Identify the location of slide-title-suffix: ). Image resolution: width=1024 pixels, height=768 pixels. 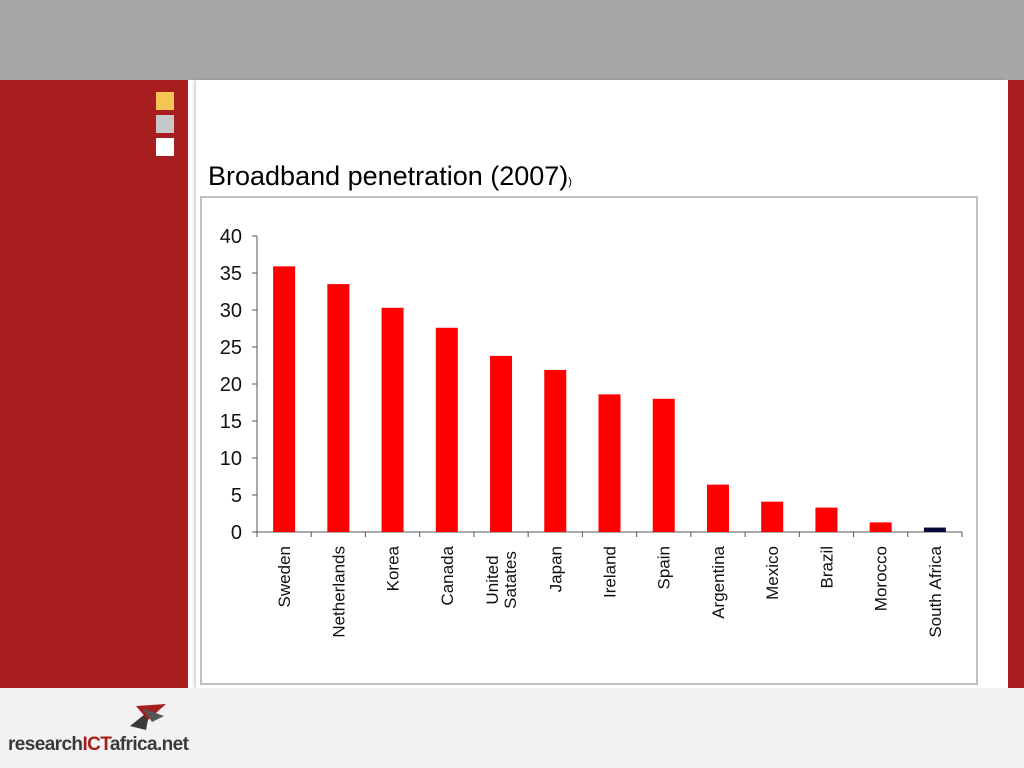
(570, 182).